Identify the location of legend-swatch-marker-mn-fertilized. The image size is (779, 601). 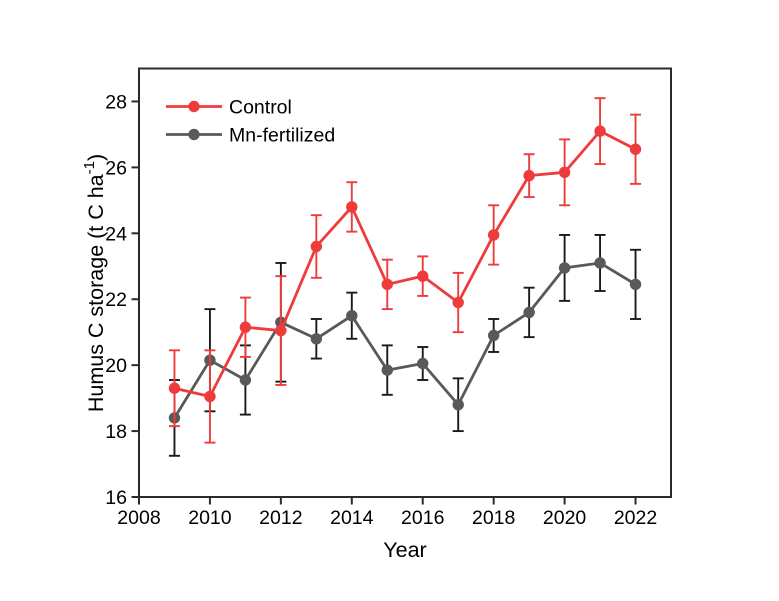
(194, 134).